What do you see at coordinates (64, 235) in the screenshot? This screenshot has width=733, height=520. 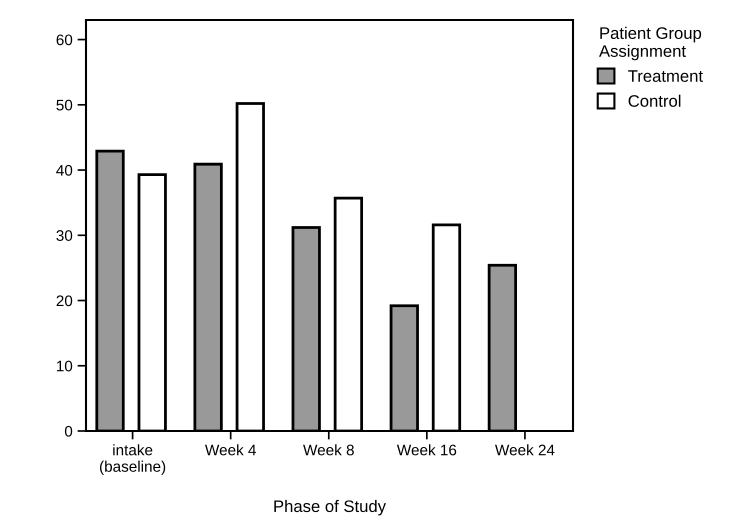 I see `y-tick-label: 30` at bounding box center [64, 235].